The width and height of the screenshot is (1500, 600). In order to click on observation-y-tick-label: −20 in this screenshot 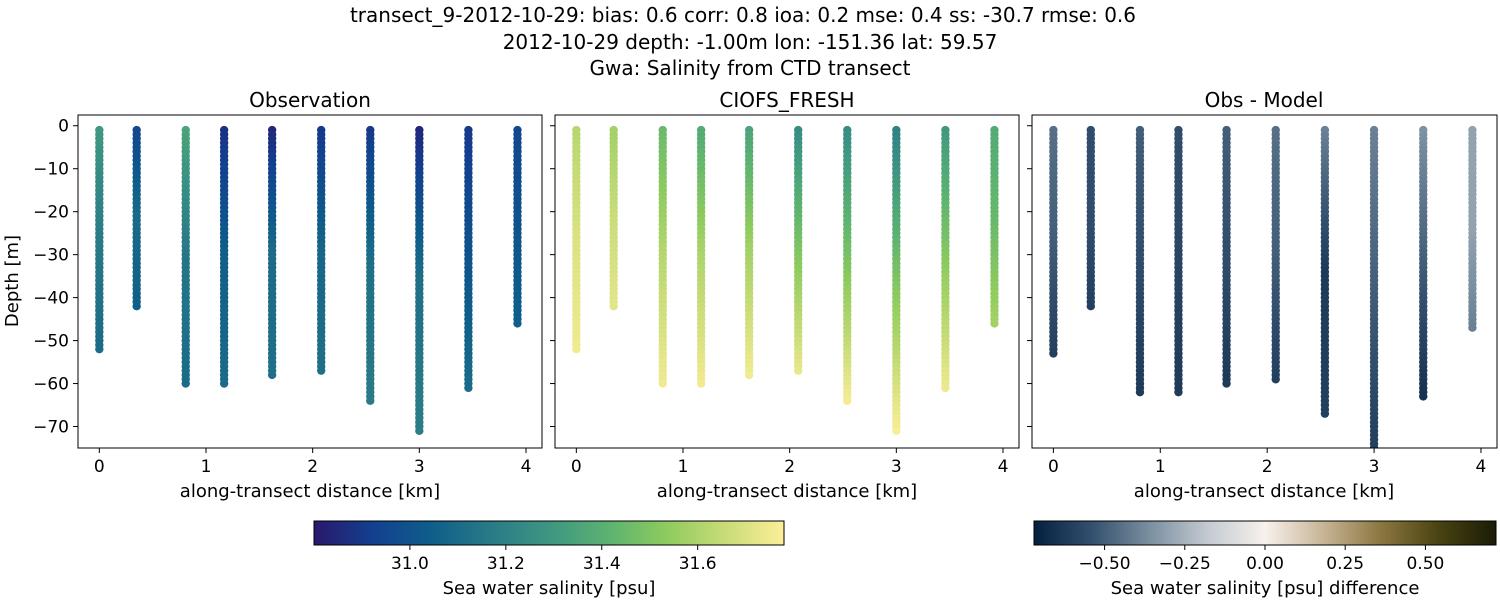, I will do `click(51, 213)`.